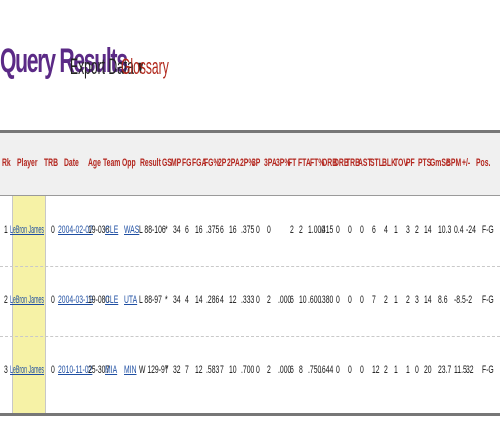 Image resolution: width=500 pixels, height=440 pixels. Describe the element at coordinates (107, 66) in the screenshot. I see `export-data-dropdown: Export Data ▾` at that location.